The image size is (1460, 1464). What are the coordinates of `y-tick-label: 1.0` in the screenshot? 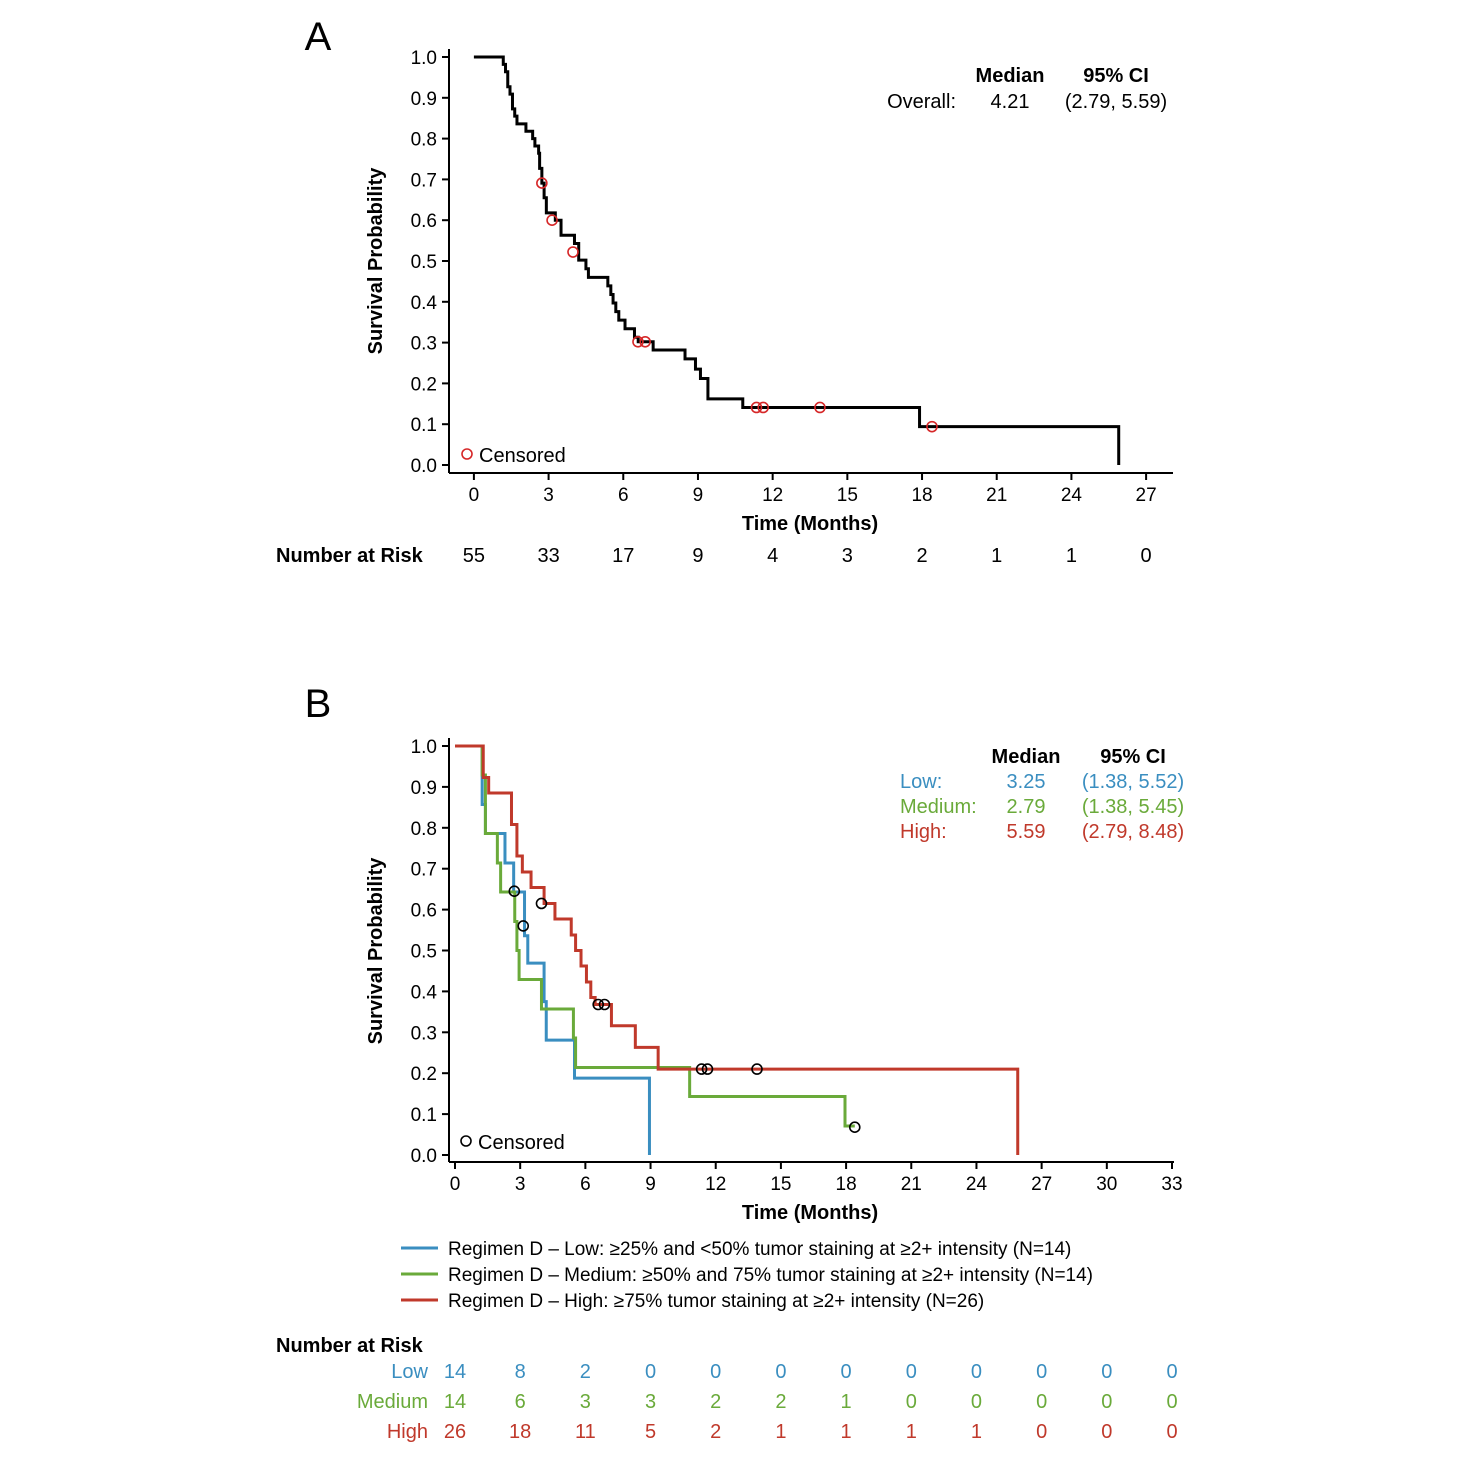 It's located at (424, 58).